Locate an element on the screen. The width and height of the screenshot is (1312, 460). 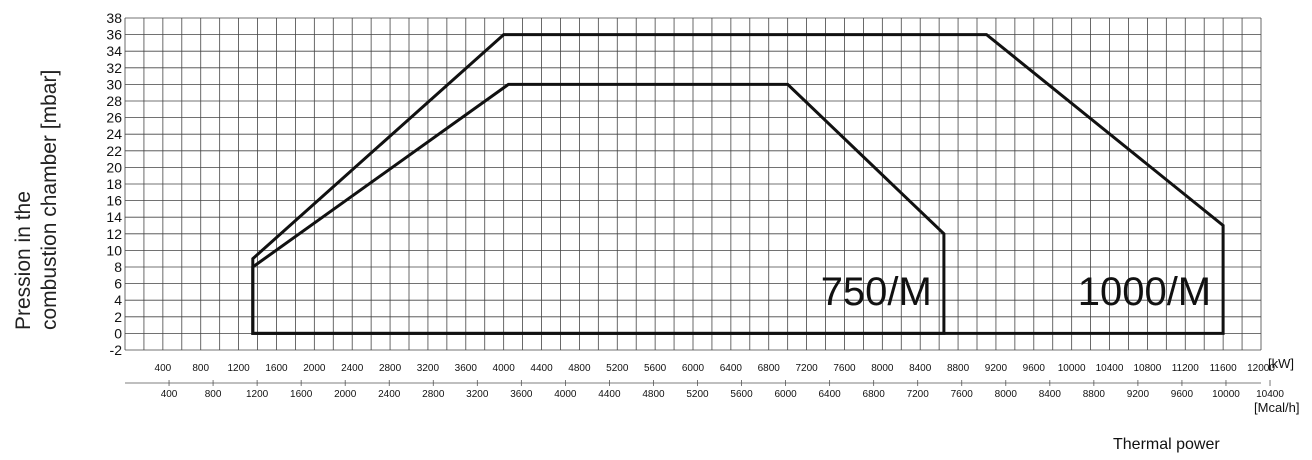
x-tick-label-kw: 400 is located at coordinates (163, 368).